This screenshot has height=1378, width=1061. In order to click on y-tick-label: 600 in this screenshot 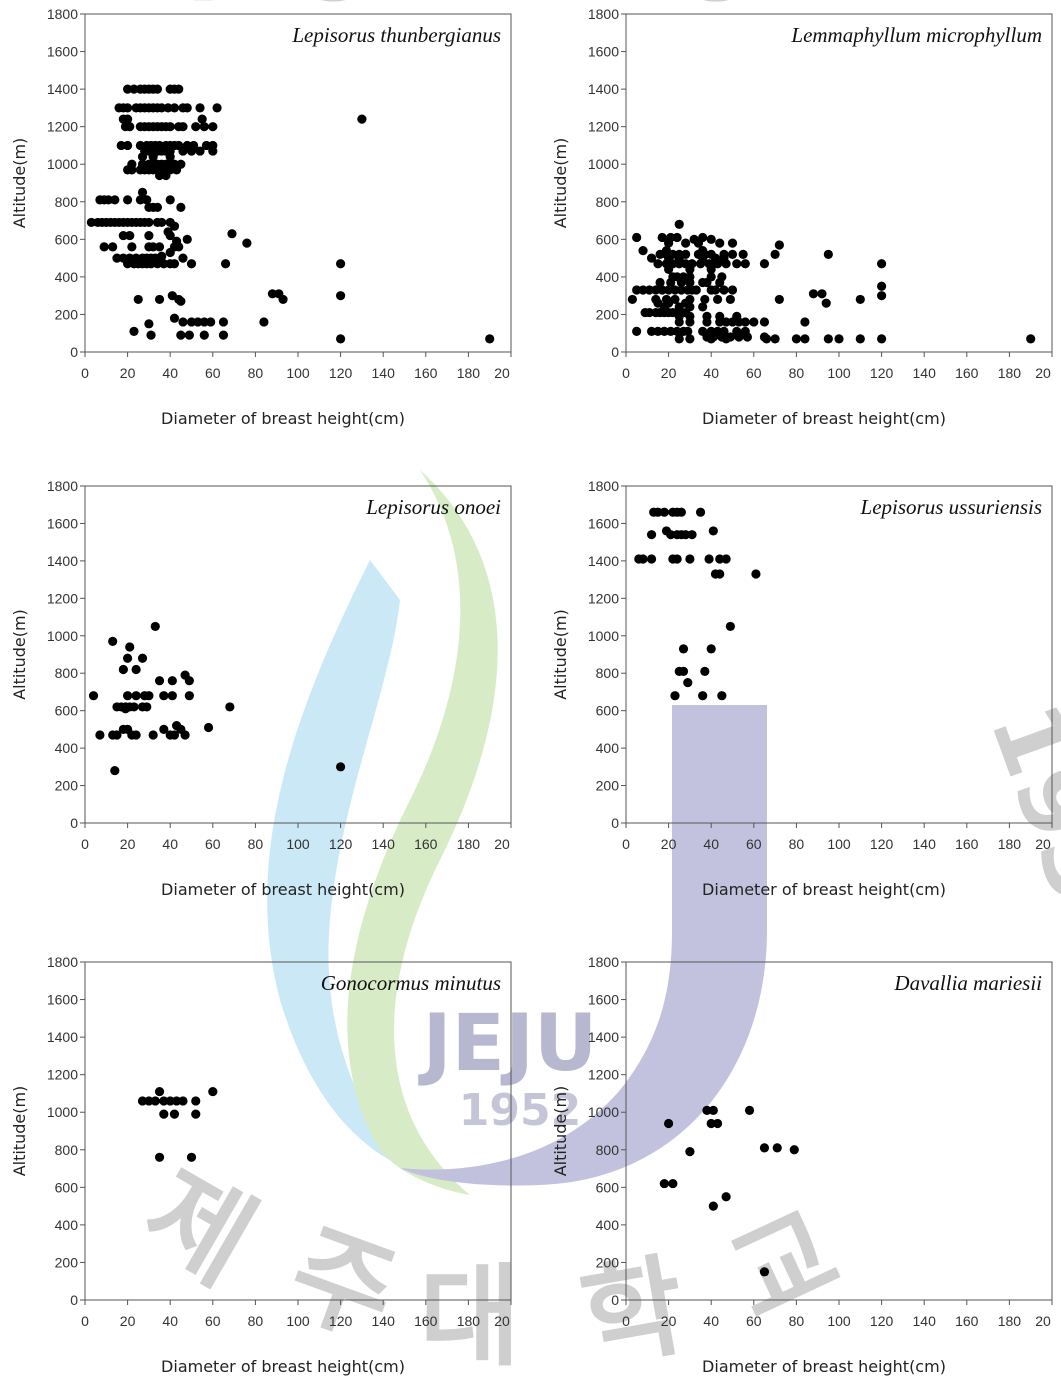, I will do `click(608, 239)`.